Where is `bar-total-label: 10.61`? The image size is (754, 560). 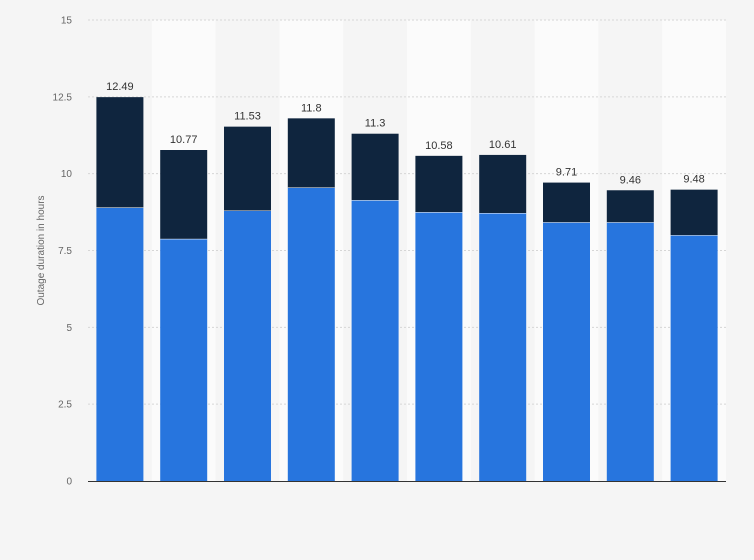 bar-total-label: 10.61 is located at coordinates (503, 145).